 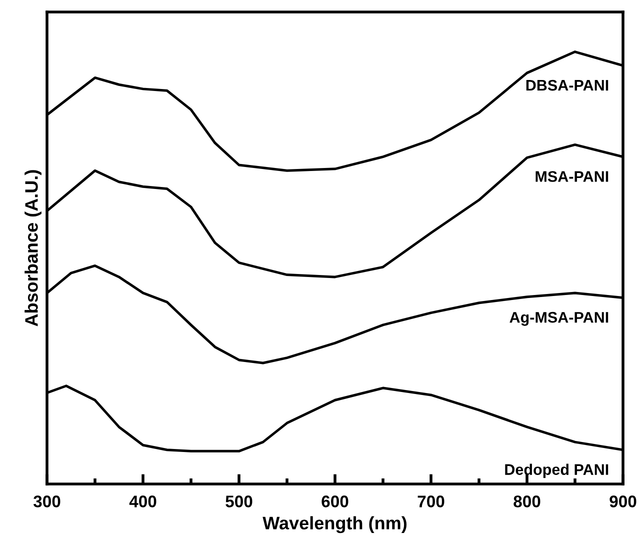 What do you see at coordinates (623, 502) in the screenshot?
I see `x-tick-label: 900` at bounding box center [623, 502].